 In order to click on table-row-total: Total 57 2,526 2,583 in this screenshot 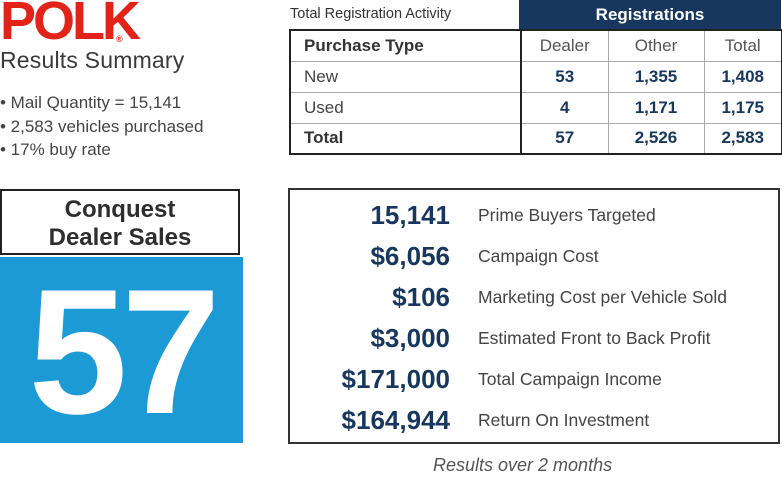, I will do `click(535, 139)`.